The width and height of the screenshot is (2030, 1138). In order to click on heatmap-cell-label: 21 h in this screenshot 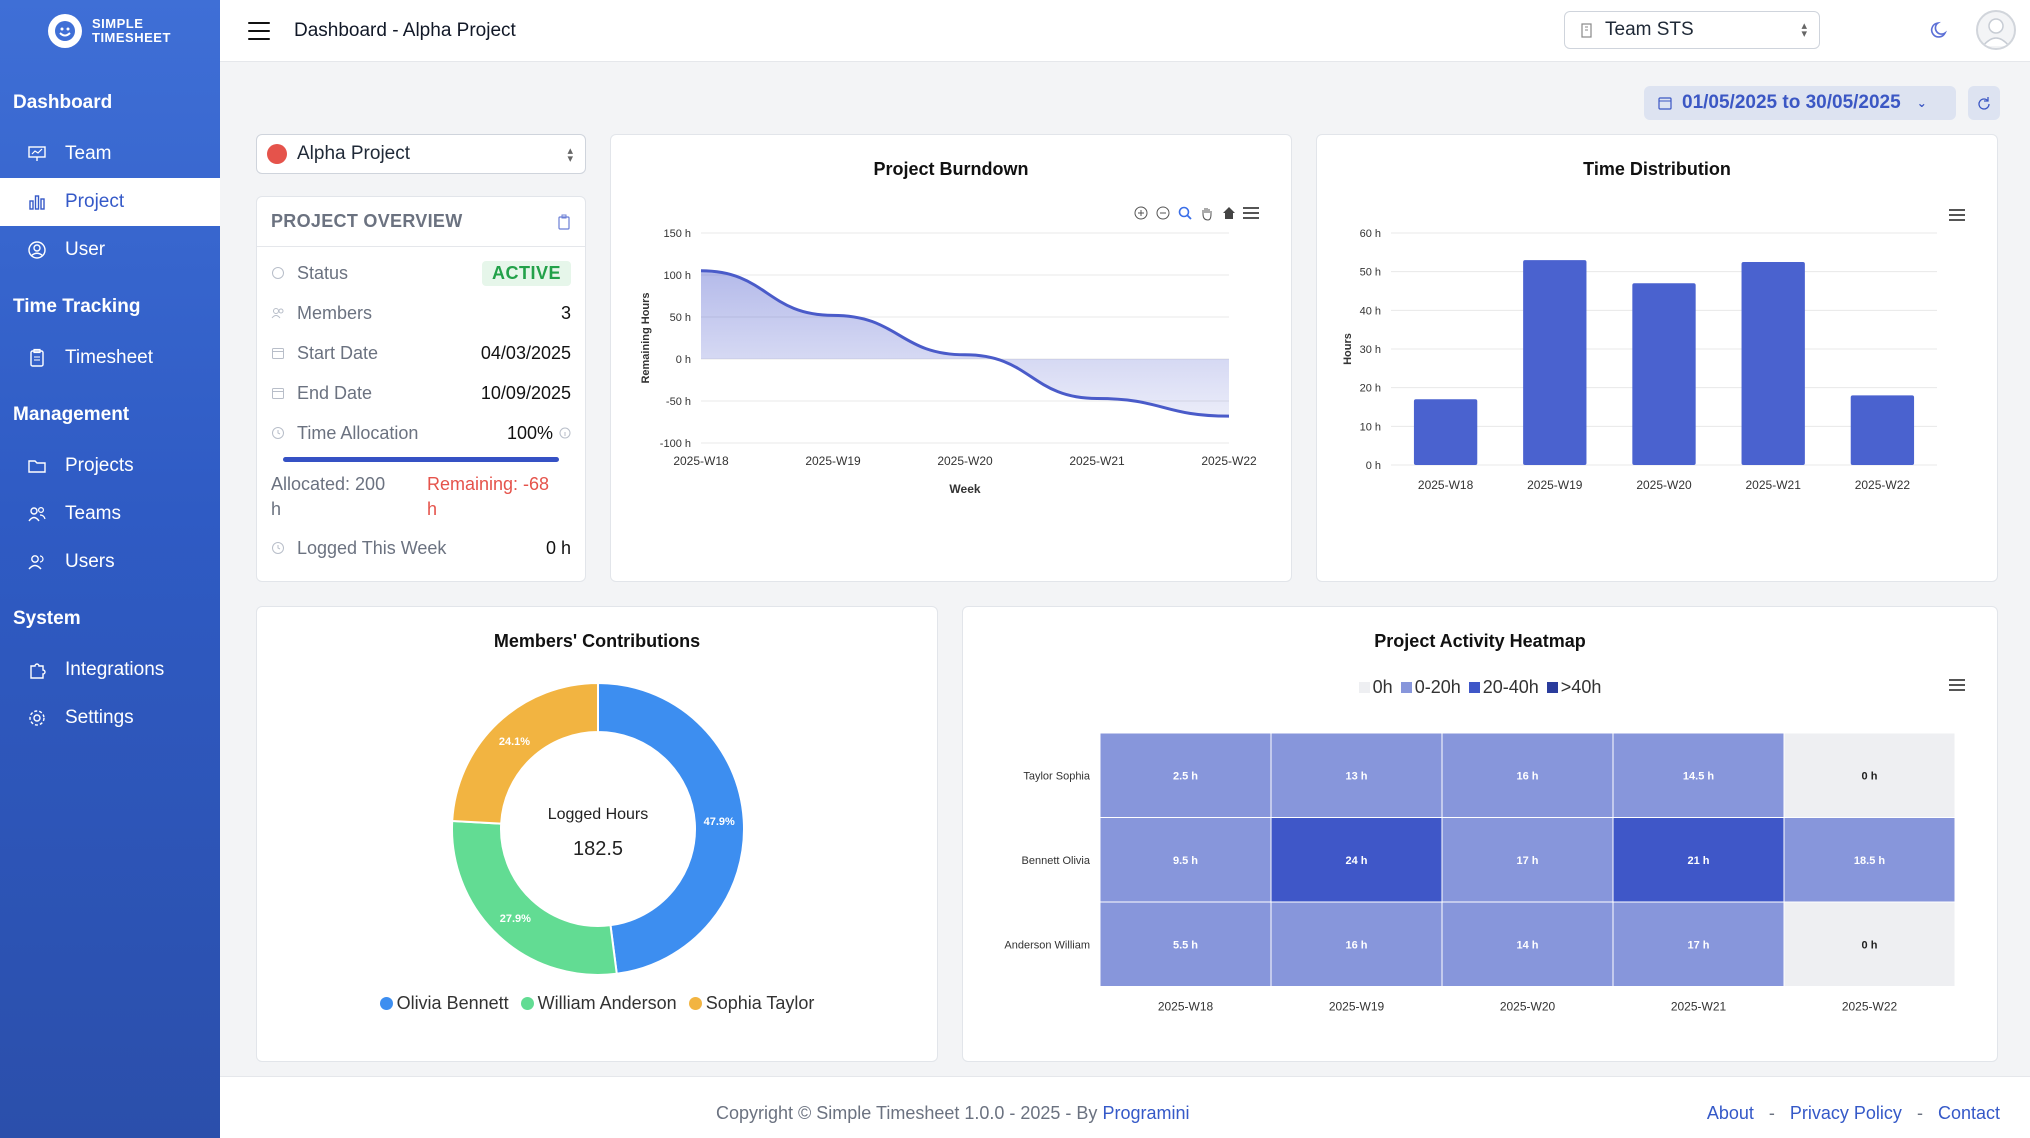, I will do `click(1698, 861)`.